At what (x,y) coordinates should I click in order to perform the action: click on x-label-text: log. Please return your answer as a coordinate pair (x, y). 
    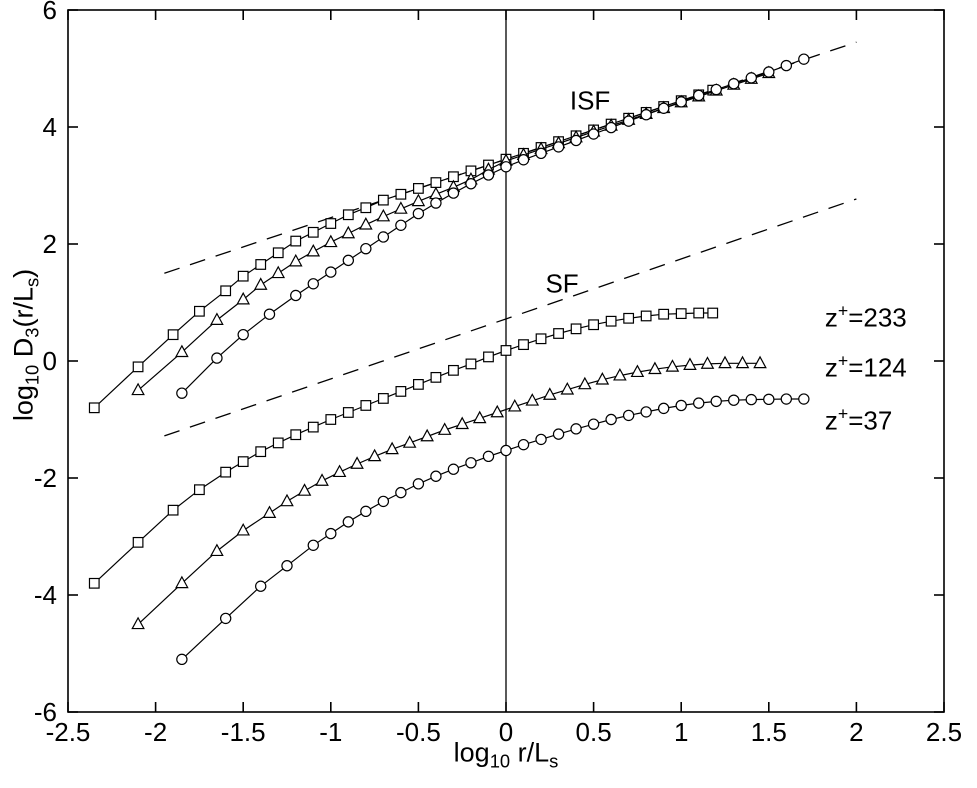
    Looking at the image, I should click on (471, 752).